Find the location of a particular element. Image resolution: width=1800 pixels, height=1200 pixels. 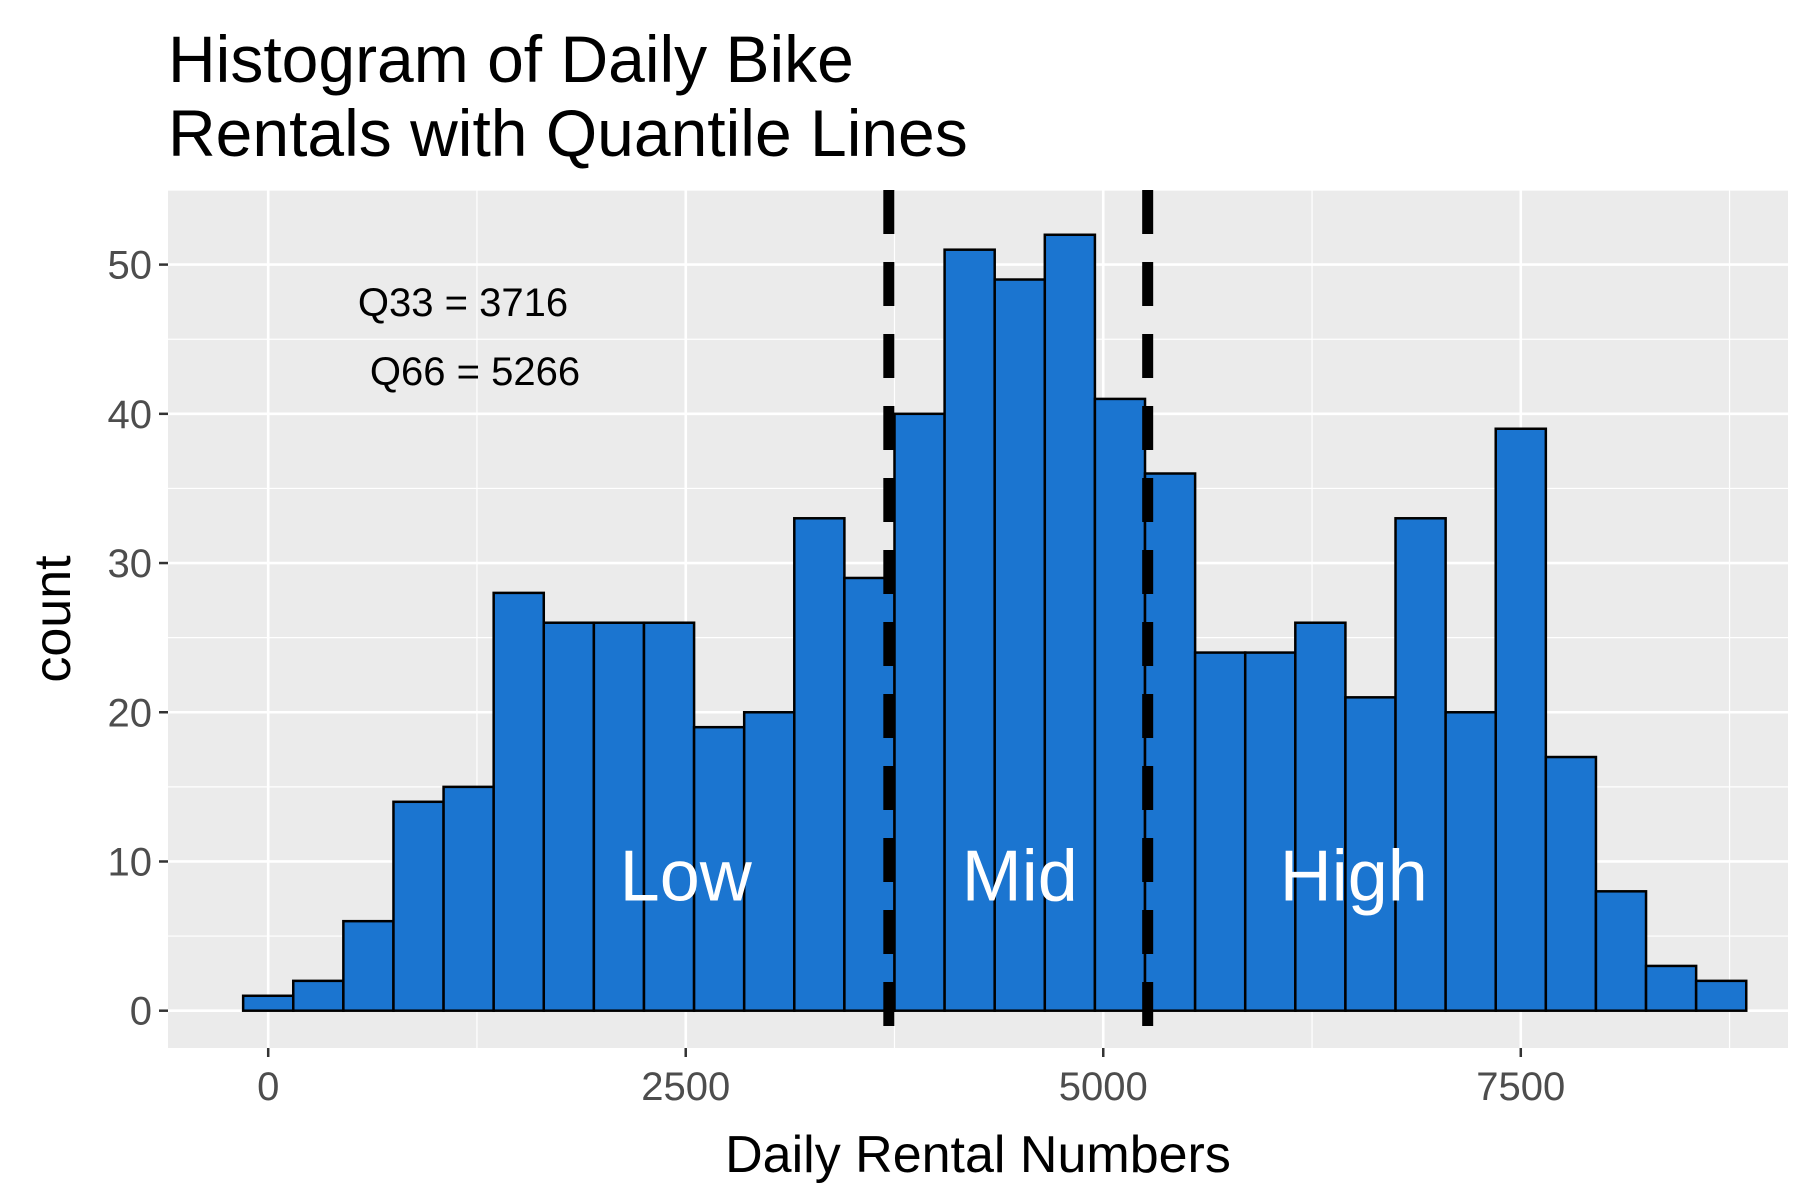

region-labels: Low Mid High is located at coordinates (1024, 876).